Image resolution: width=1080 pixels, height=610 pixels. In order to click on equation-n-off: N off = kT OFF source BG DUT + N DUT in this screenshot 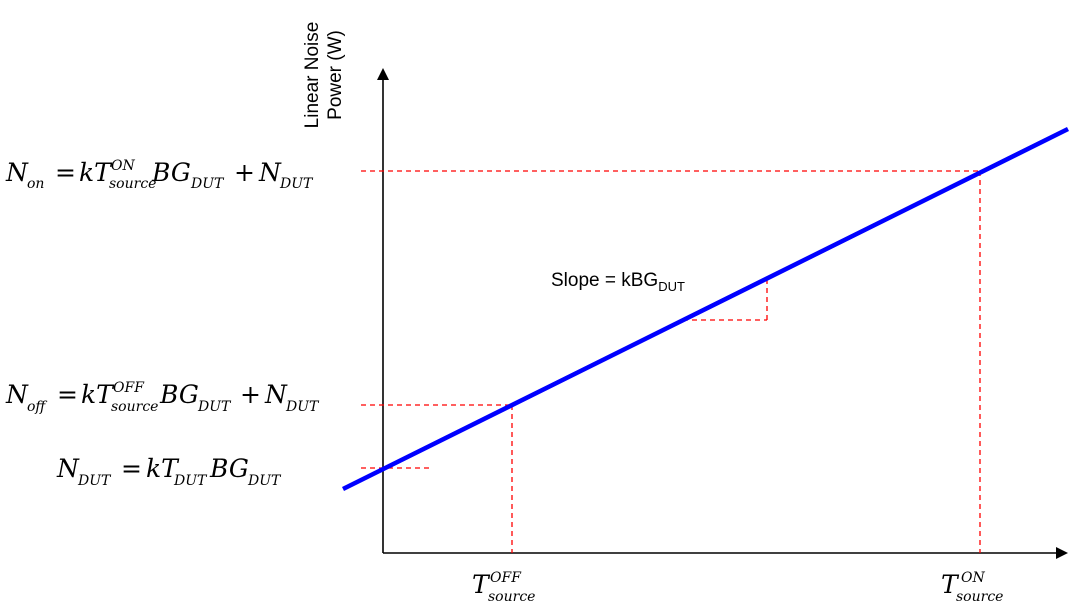, I will do `click(162, 393)`.